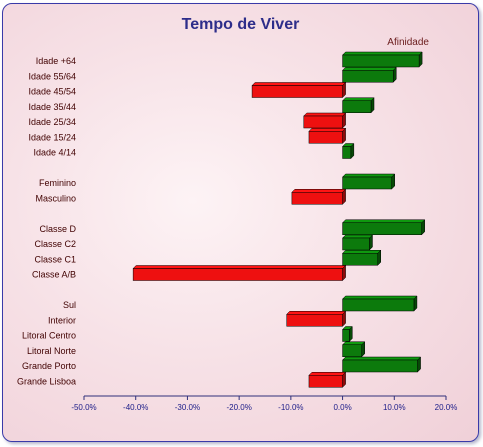  What do you see at coordinates (54, 275) in the screenshot?
I see `category-label: Classe A/B` at bounding box center [54, 275].